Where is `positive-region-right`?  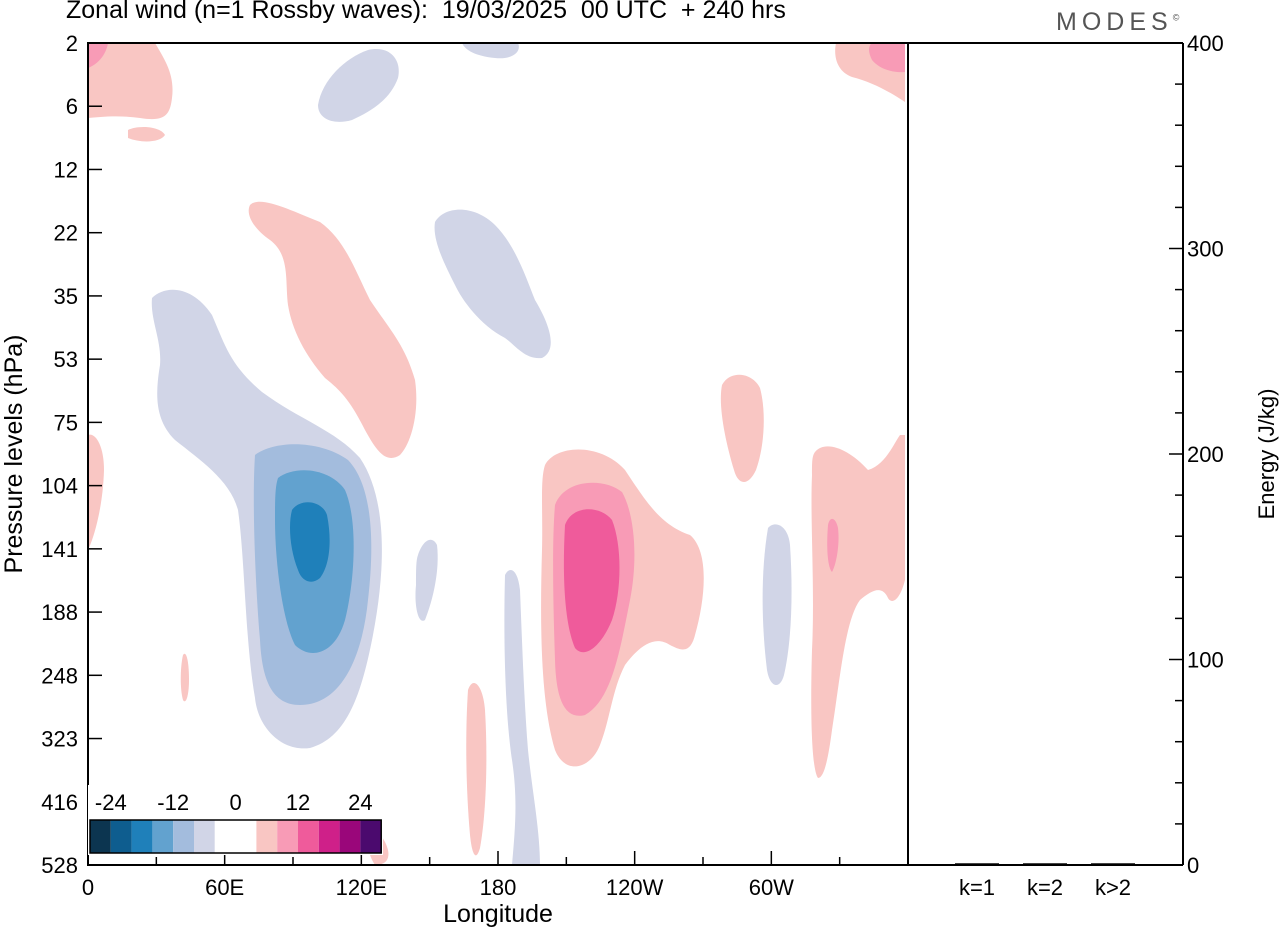
positive-region-right is located at coordinates (858, 606).